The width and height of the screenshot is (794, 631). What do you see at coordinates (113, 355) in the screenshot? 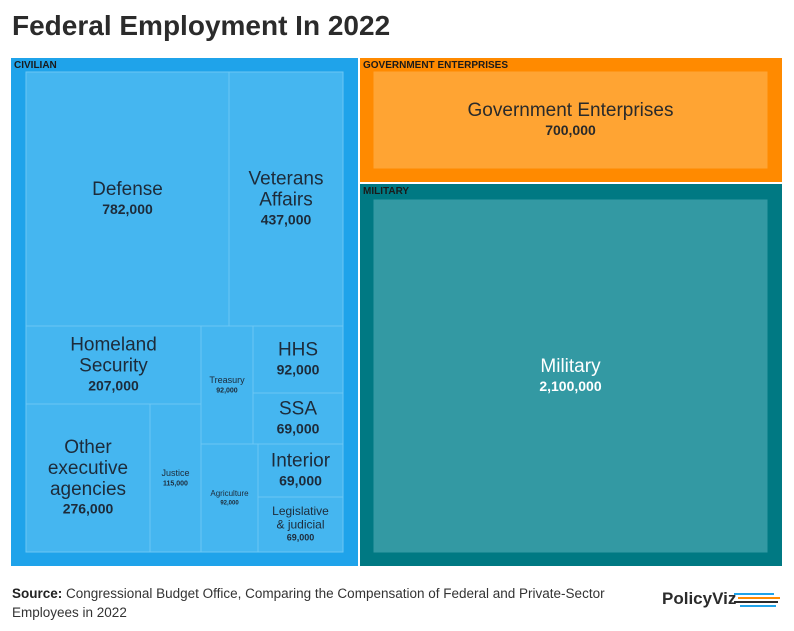
I see `cell-name-homeland-security: Homeland Security` at bounding box center [113, 355].